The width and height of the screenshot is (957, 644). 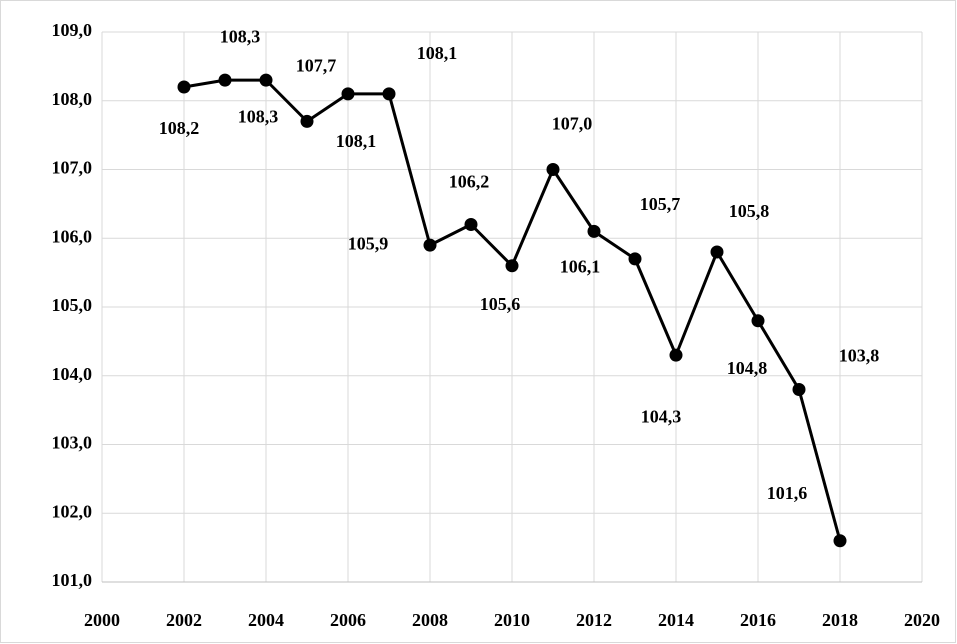 I want to click on data-label: 107,0, so click(x=572, y=124).